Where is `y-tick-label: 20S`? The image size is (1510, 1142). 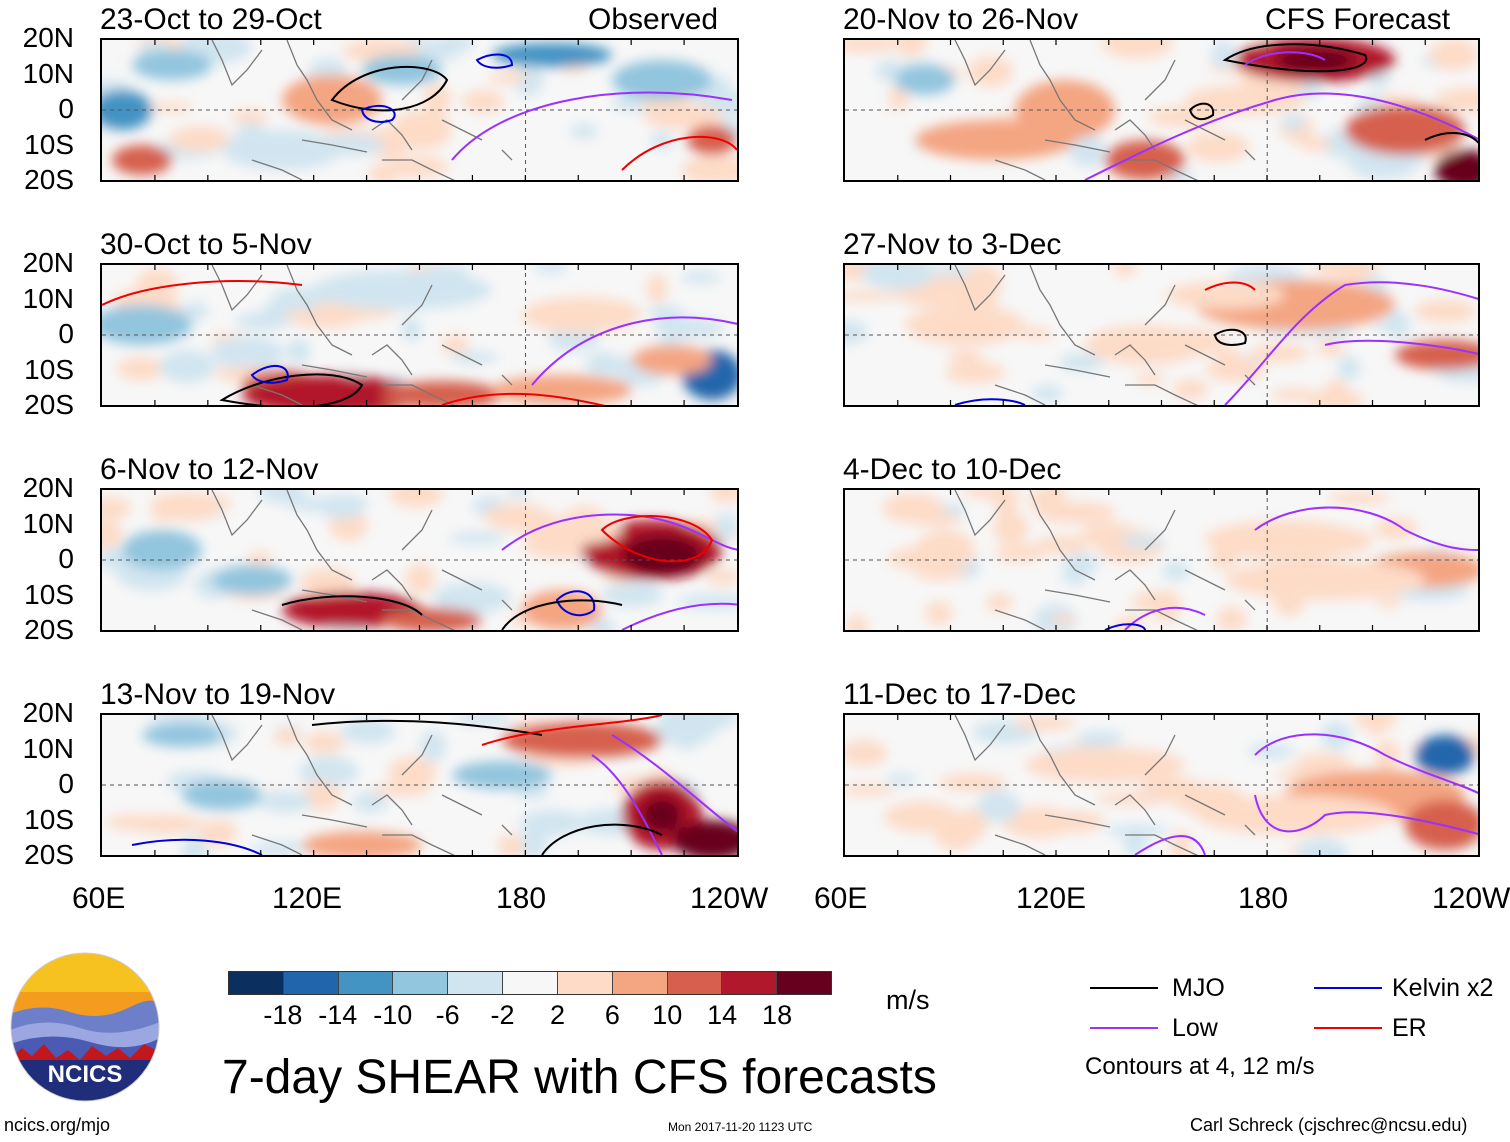 y-tick-label: 20S is located at coordinates (49, 629).